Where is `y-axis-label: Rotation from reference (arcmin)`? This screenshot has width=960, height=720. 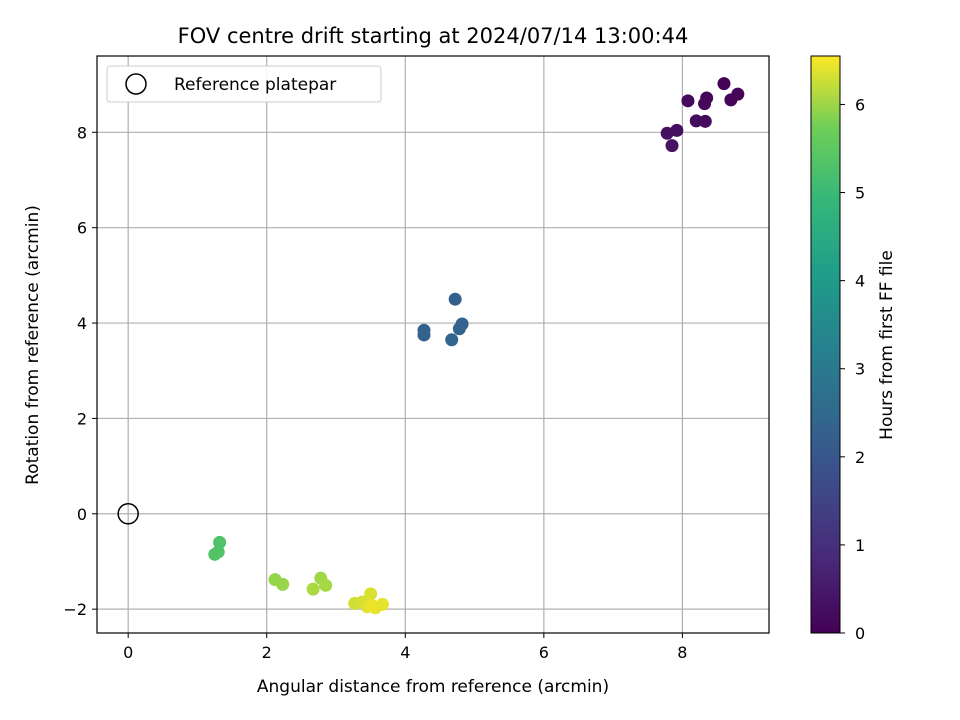
y-axis-label: Rotation from reference (arcmin) is located at coordinates (33, 345).